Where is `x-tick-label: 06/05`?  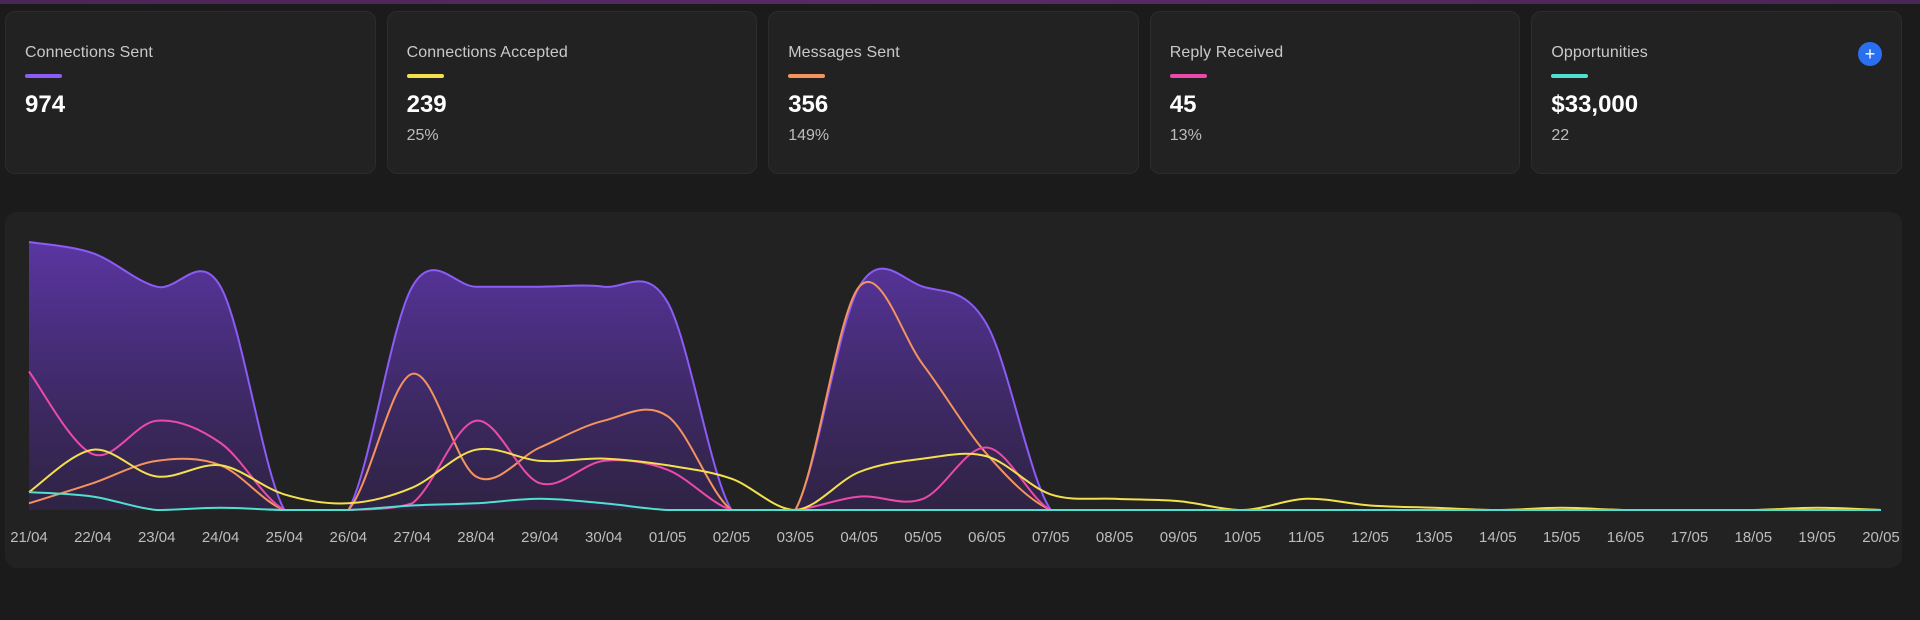 x-tick-label: 06/05 is located at coordinates (987, 537).